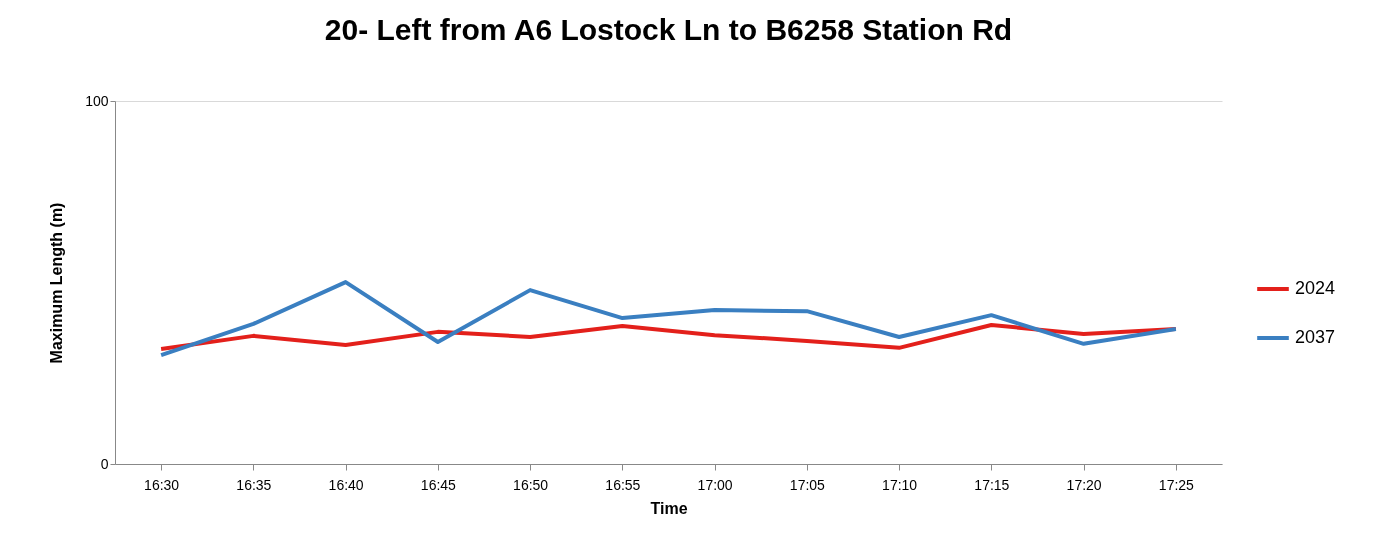  I want to click on x-tick-label: 16:50, so click(531, 484).